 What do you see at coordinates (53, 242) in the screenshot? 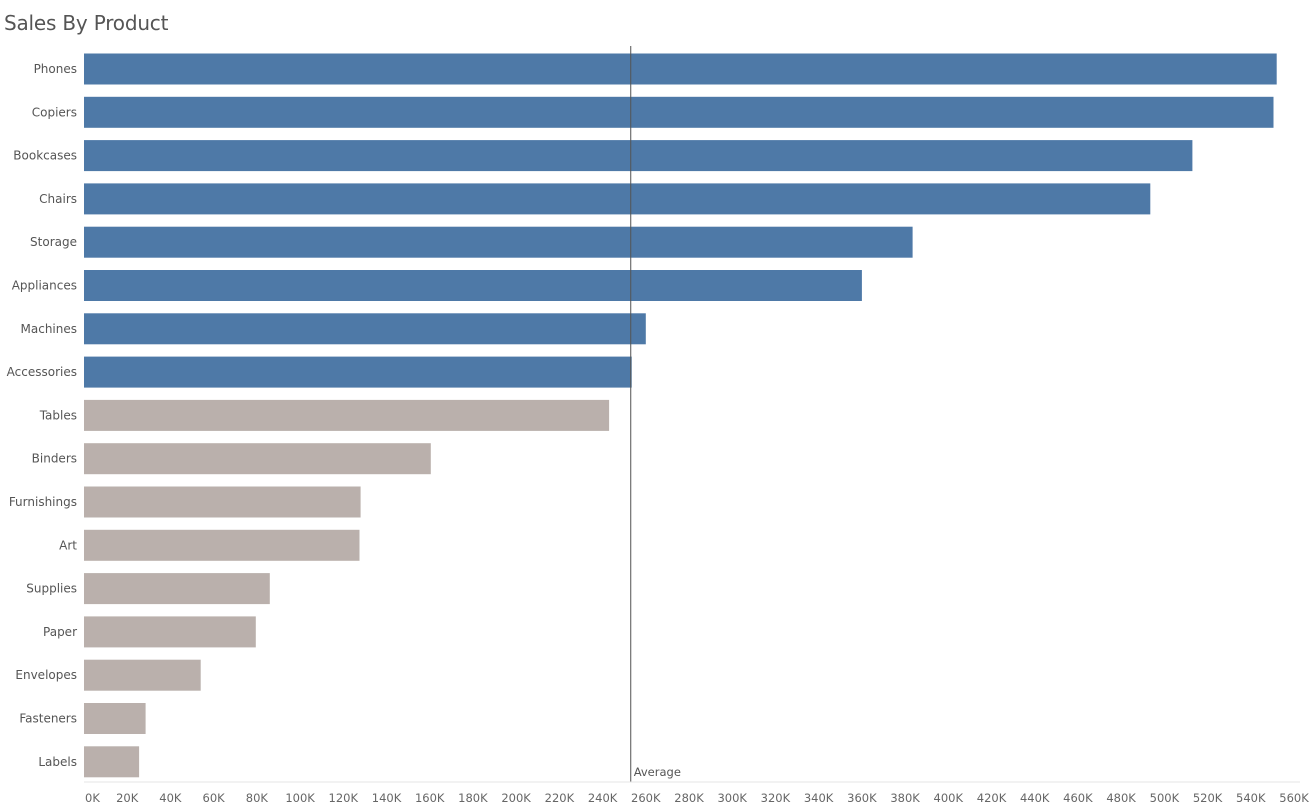
I see `category-label-storage: Storage` at bounding box center [53, 242].